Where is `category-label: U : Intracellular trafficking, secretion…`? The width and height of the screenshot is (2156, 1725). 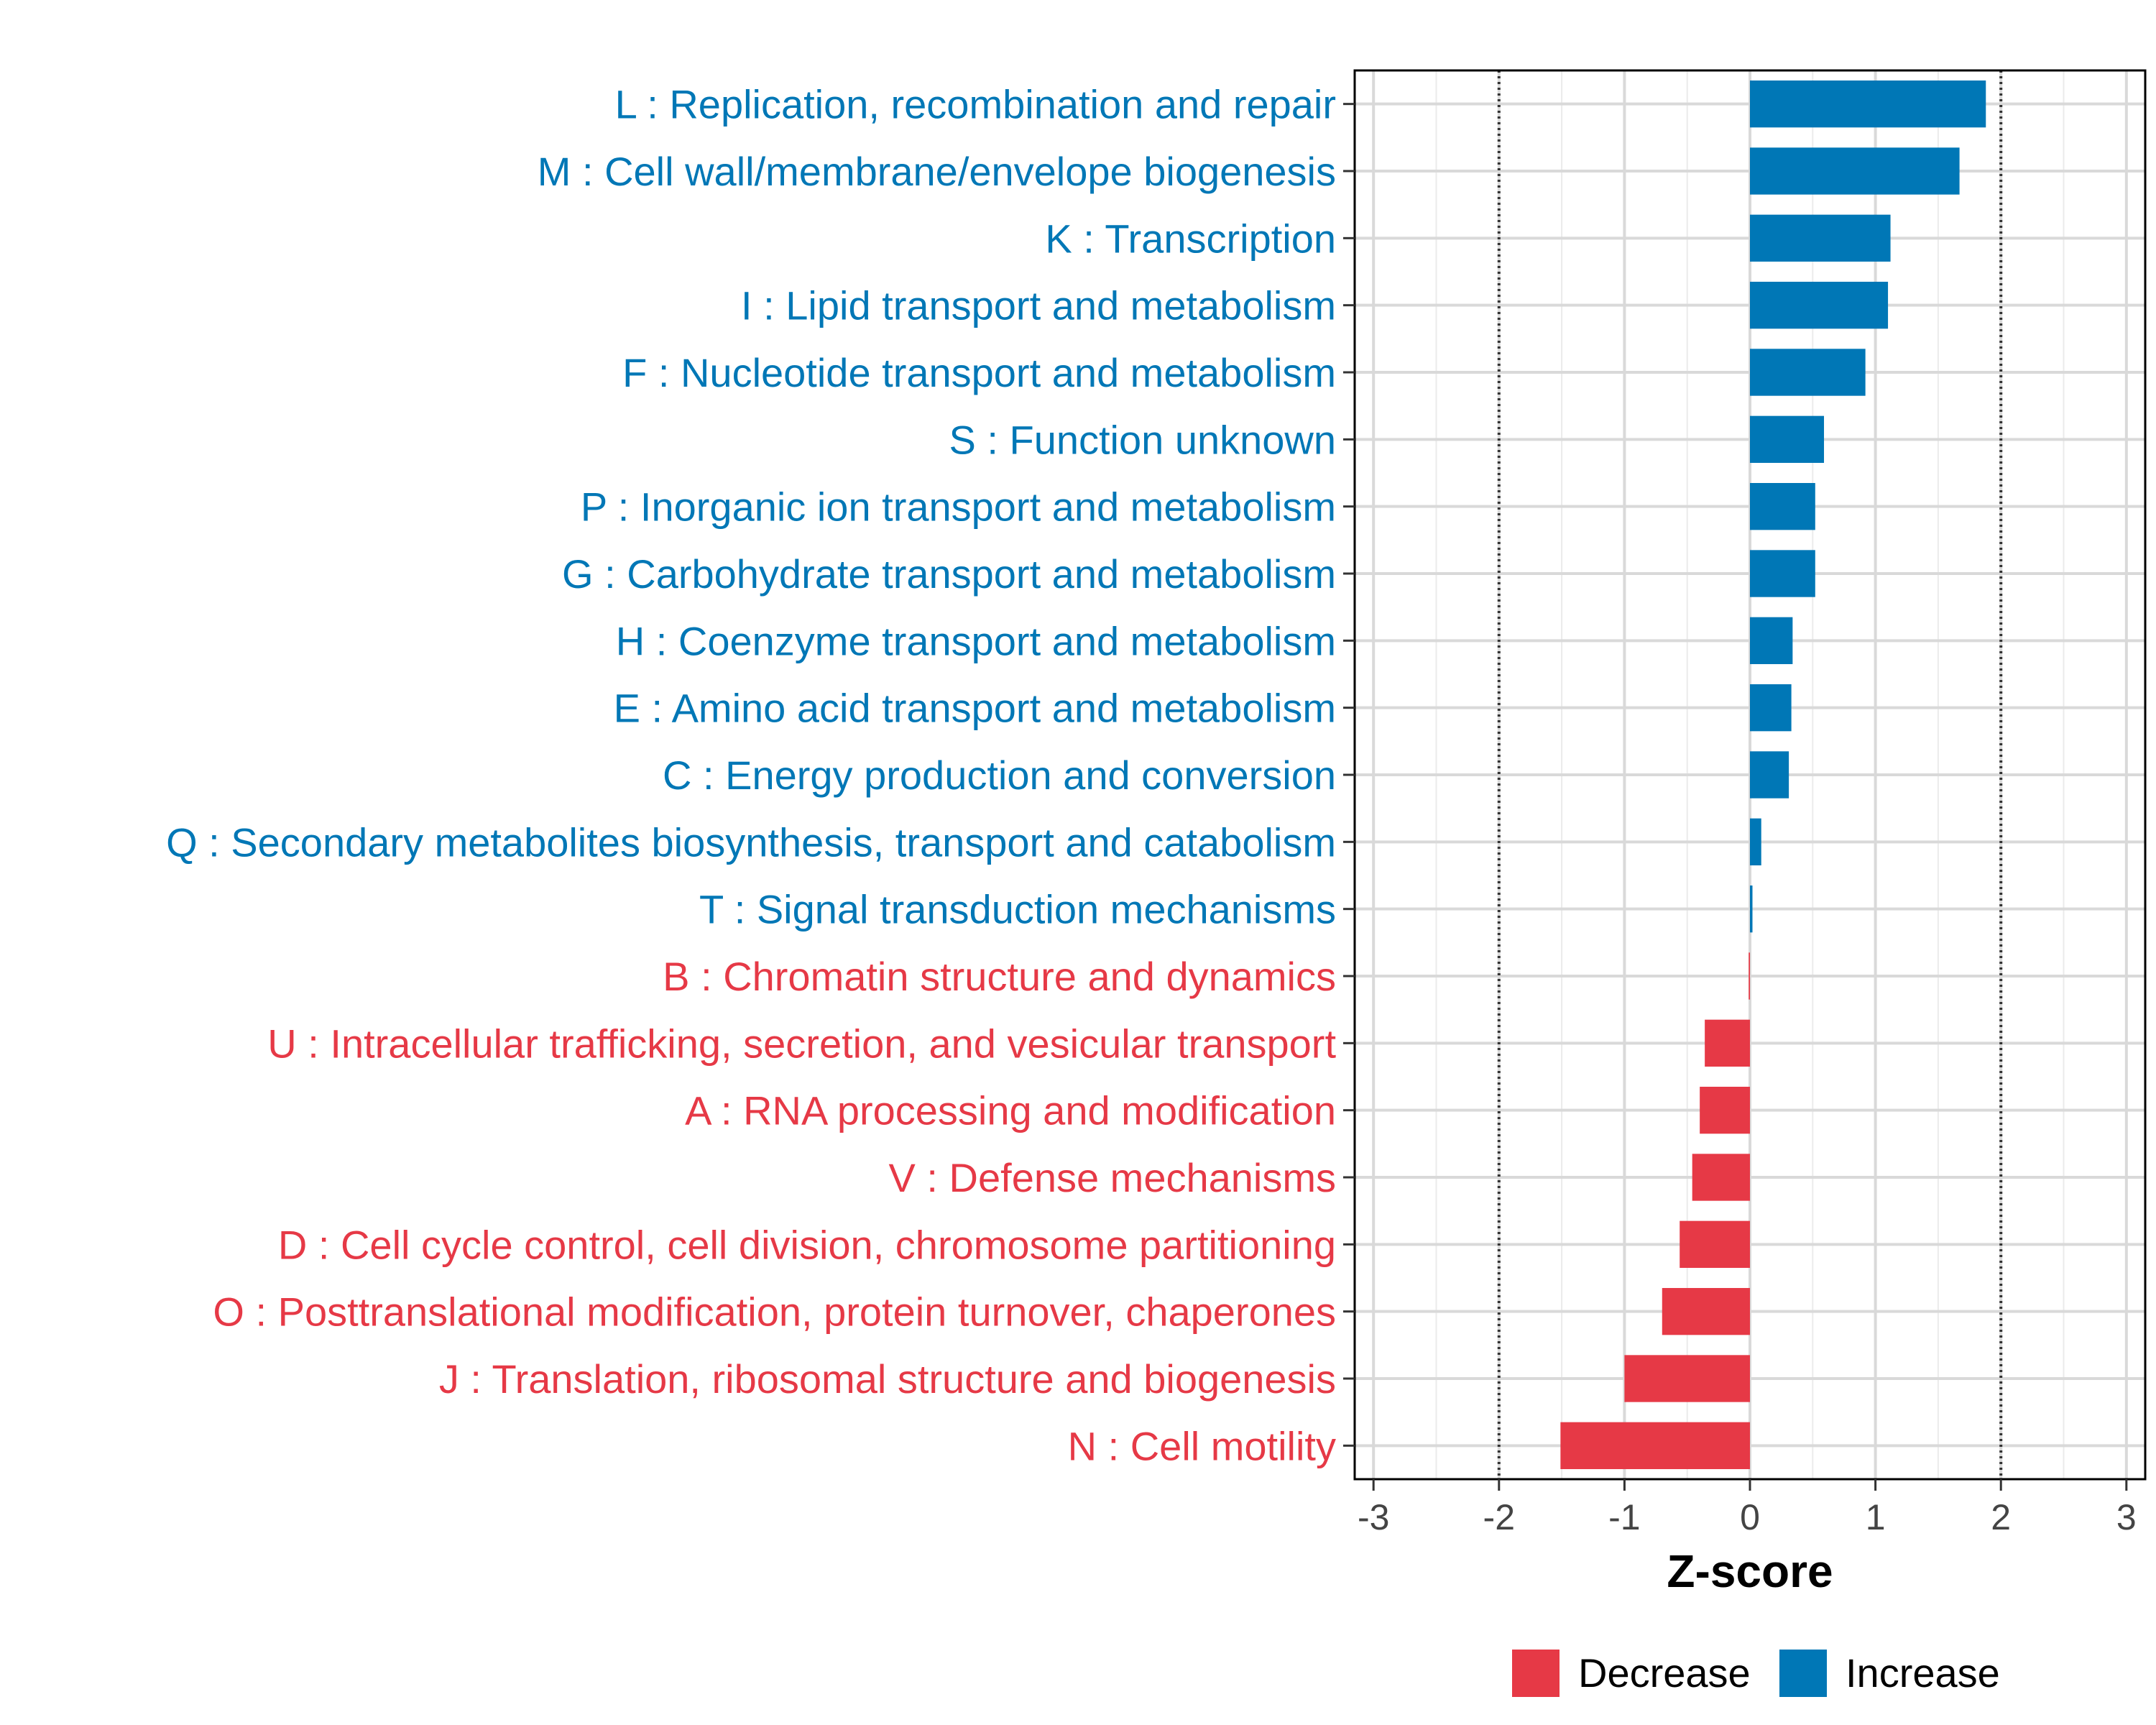 category-label: U : Intracellular trafficking, secretion… is located at coordinates (801, 1043).